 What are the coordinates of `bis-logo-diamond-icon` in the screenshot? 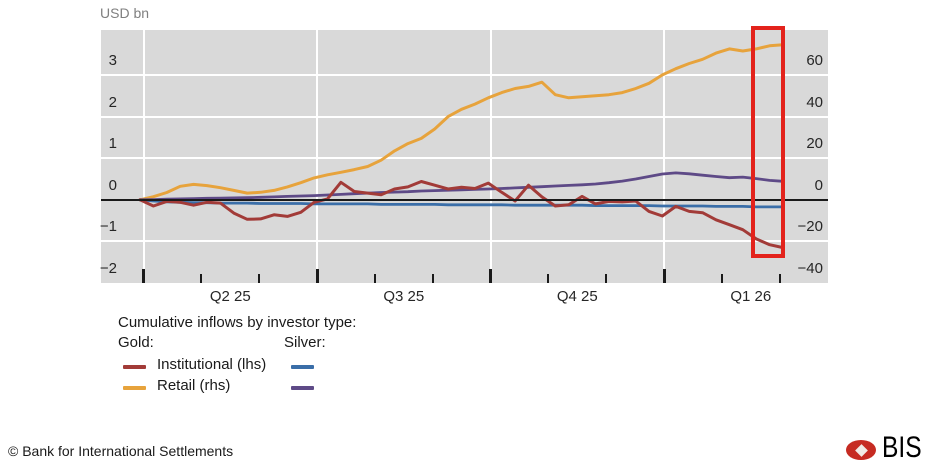 It's located at (861, 450).